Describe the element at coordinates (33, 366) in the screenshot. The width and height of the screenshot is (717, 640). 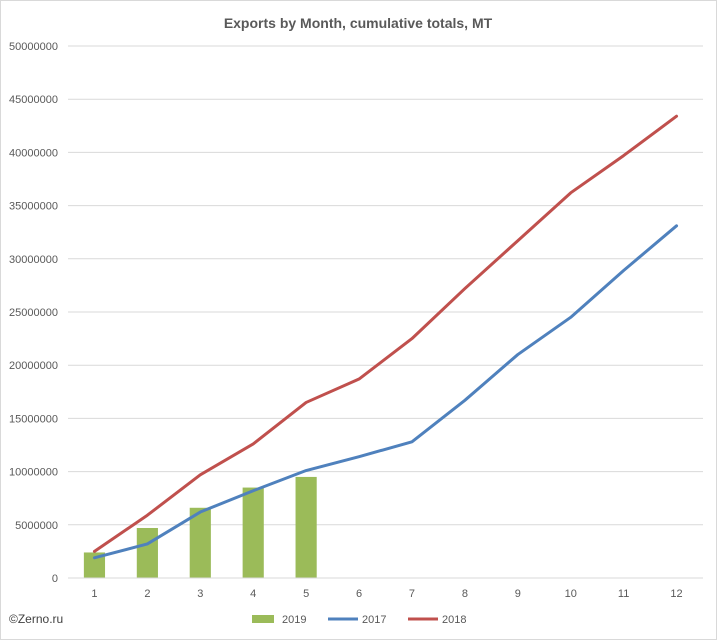
I see `y-tick-label: 20000000` at that location.